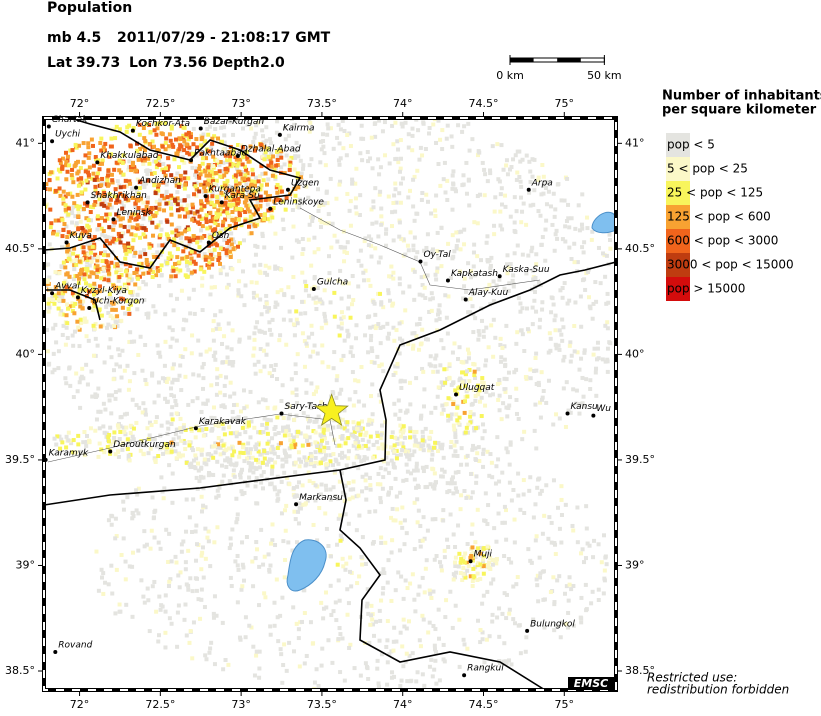 This screenshot has width=821, height=716. Describe the element at coordinates (20, 459) in the screenshot. I see `y-tick-label: 39.5°` at that location.